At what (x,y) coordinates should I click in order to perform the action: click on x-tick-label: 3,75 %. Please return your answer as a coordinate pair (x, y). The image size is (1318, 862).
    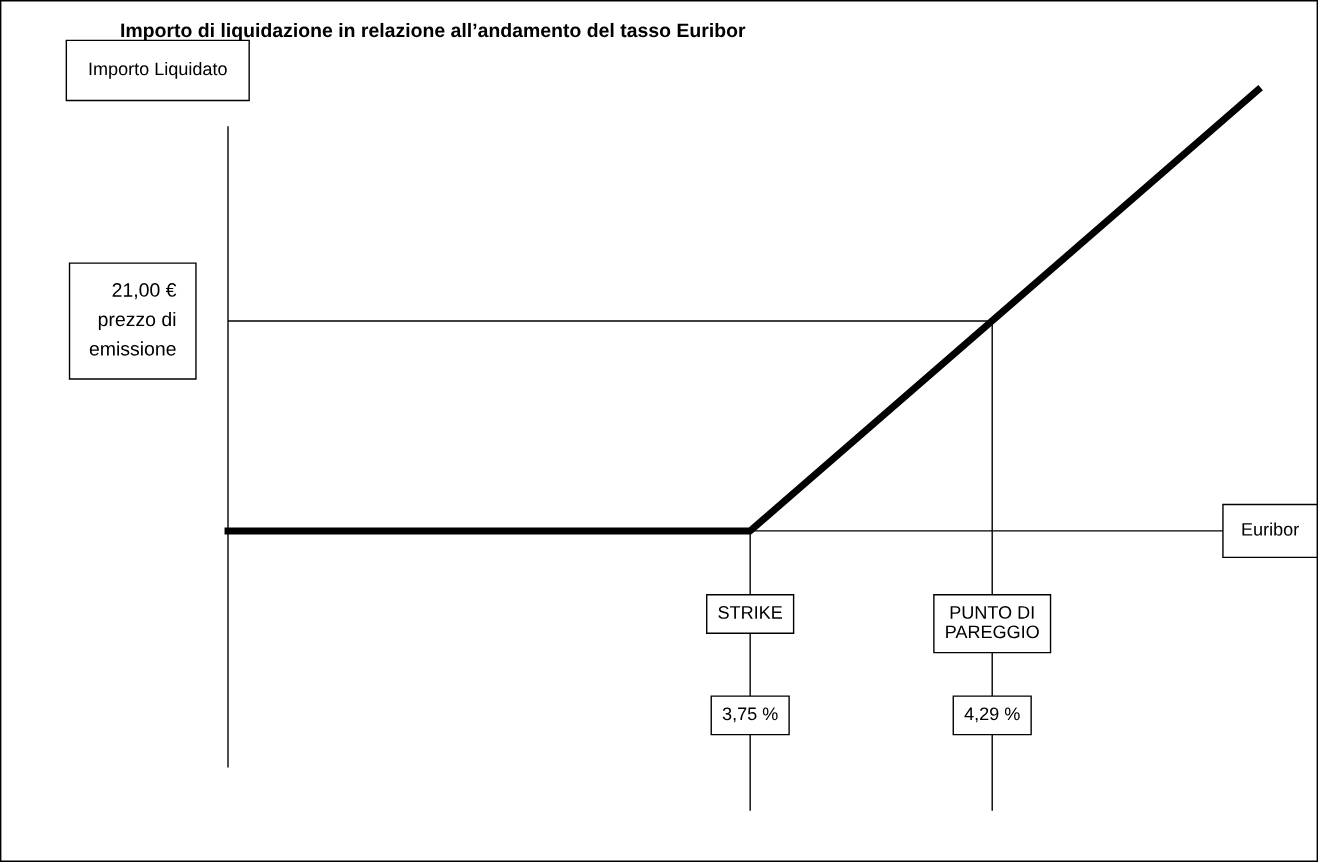
    Looking at the image, I should click on (750, 715).